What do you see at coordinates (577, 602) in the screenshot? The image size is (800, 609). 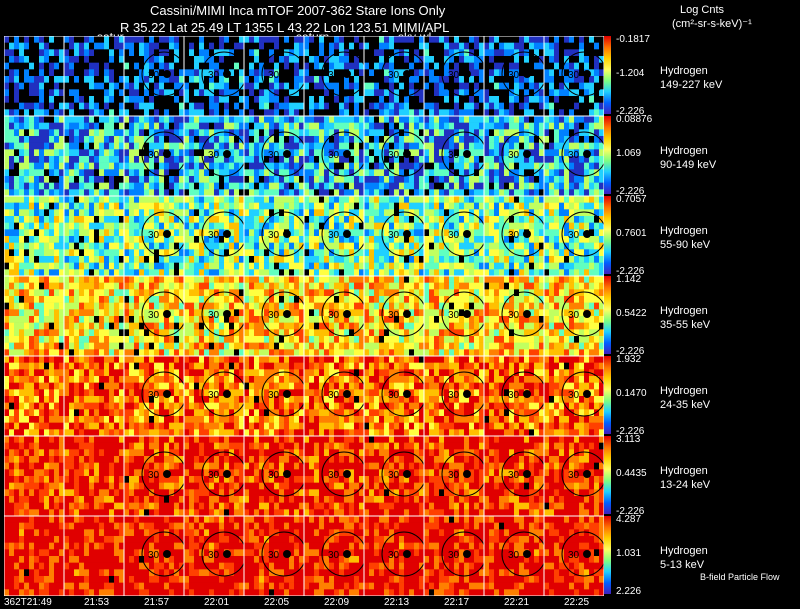 I see `time-label: 22:25` at bounding box center [577, 602].